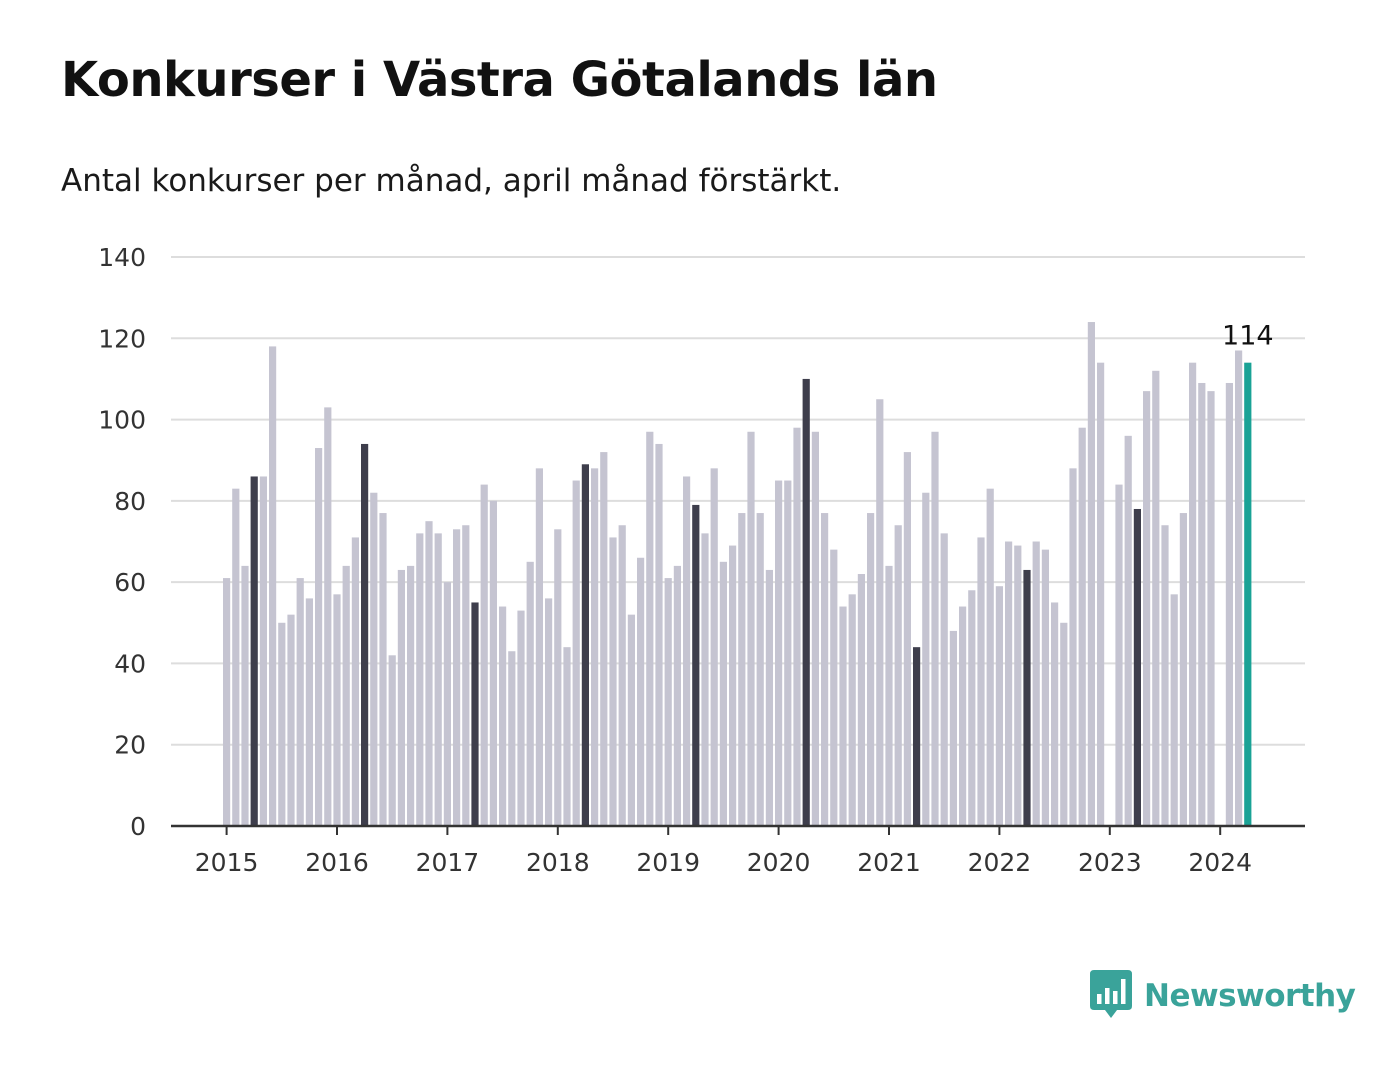  I want to click on x-tick-label: 2019, so click(668, 862).